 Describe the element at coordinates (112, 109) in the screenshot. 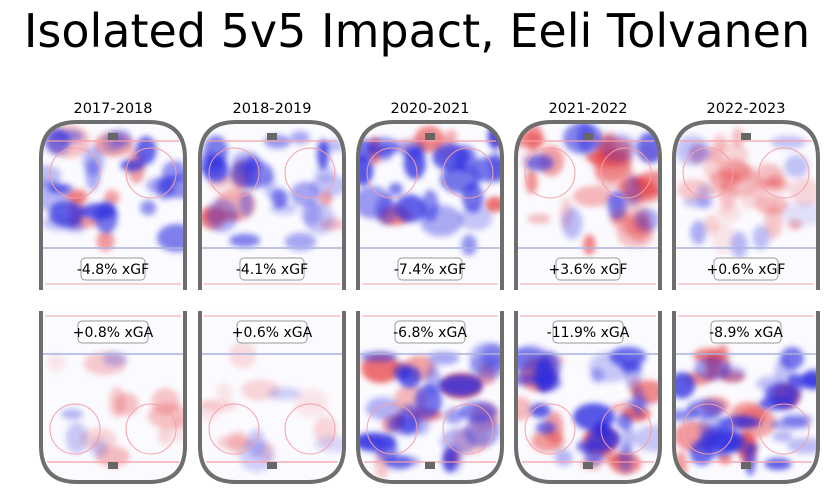

I see `season-label: 2017-2018` at that location.